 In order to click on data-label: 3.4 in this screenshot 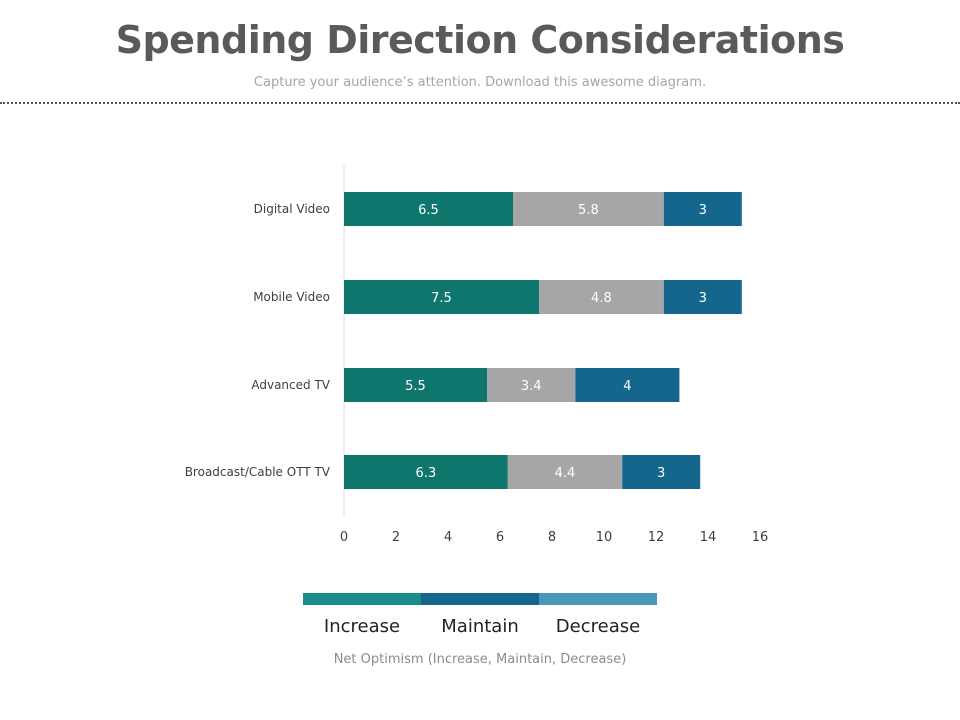, I will do `click(531, 386)`.